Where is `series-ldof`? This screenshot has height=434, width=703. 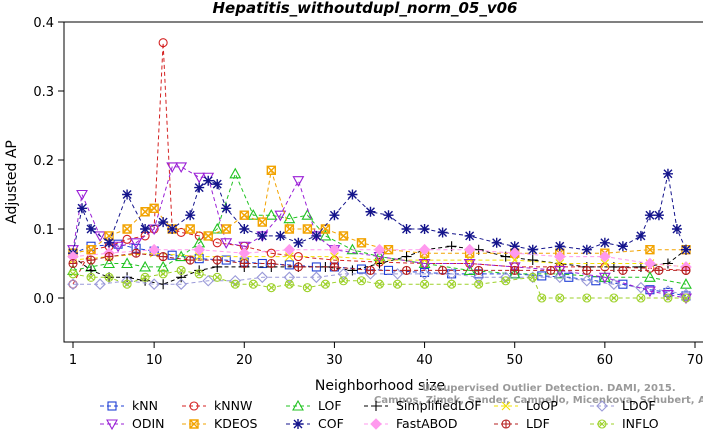
series-ldof is located at coordinates (379, 284).